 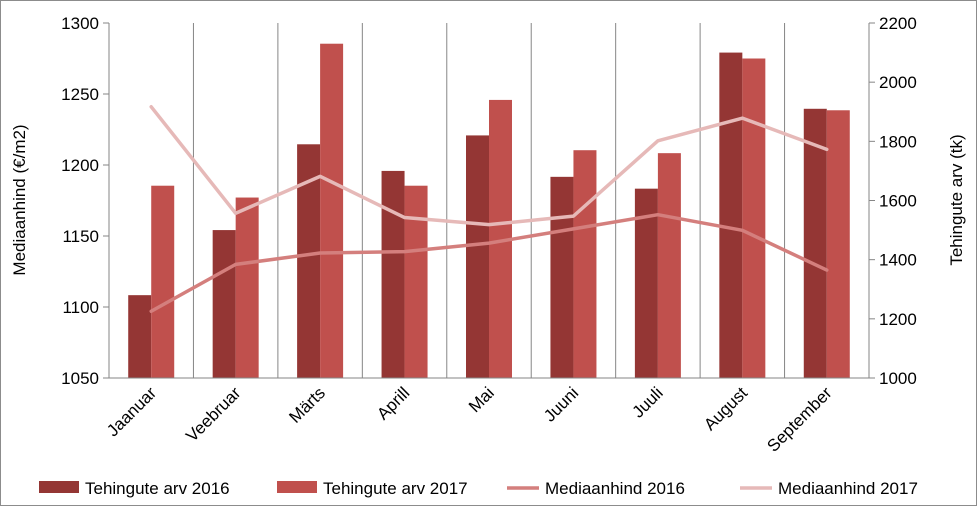 I want to click on legend-label: Mediaanhind 2017, so click(x=848, y=488).